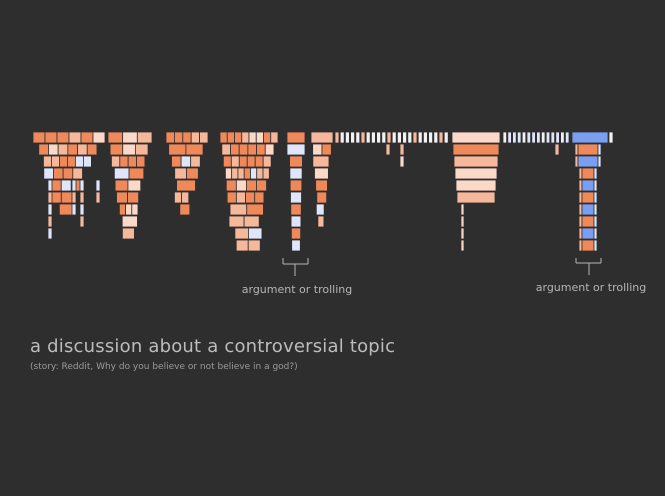 The image size is (665, 496). What do you see at coordinates (591, 287) in the screenshot?
I see `annotation-label-right: argument or trolling` at bounding box center [591, 287].